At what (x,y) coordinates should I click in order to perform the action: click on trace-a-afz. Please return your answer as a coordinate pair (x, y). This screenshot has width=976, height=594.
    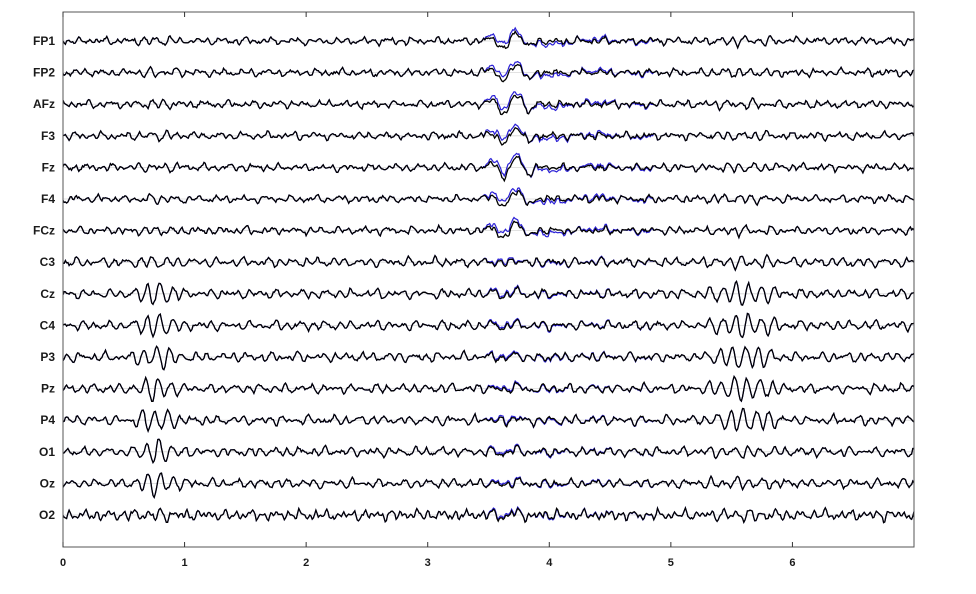
    Looking at the image, I should click on (488, 105).